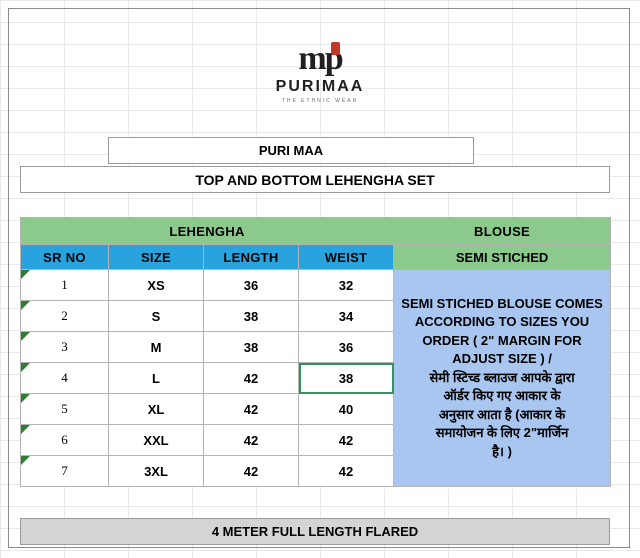 The width and height of the screenshot is (640, 558). Describe the element at coordinates (156, 285) in the screenshot. I see `cell-size: XS` at that location.